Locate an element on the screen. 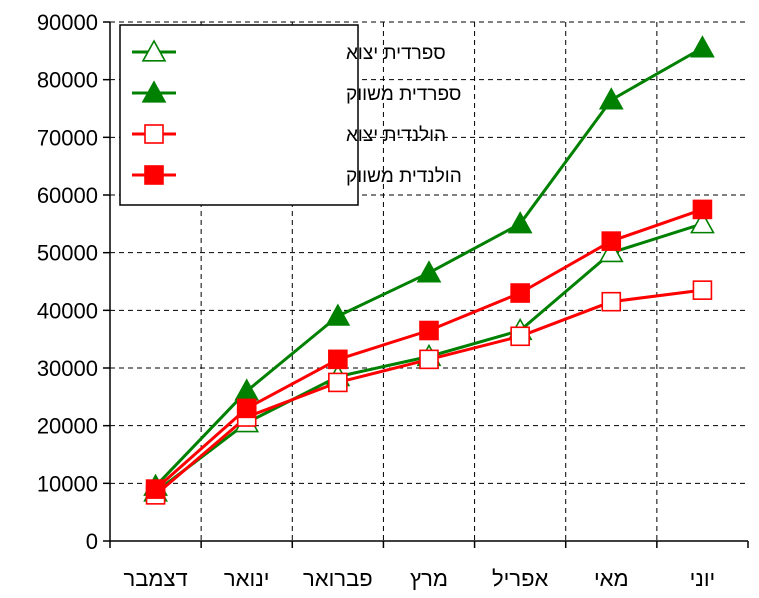  legend-label: הולנדית משווק is located at coordinates (404, 176).